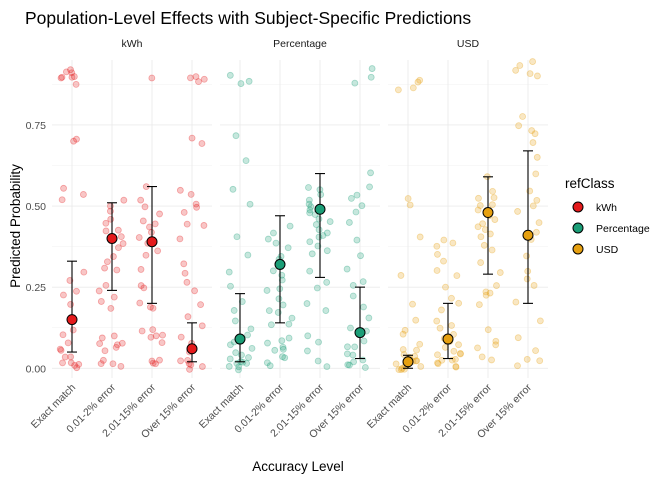 The image size is (672, 480). Describe the element at coordinates (36, 126) in the screenshot. I see `y-tick-label: 0.75` at that location.